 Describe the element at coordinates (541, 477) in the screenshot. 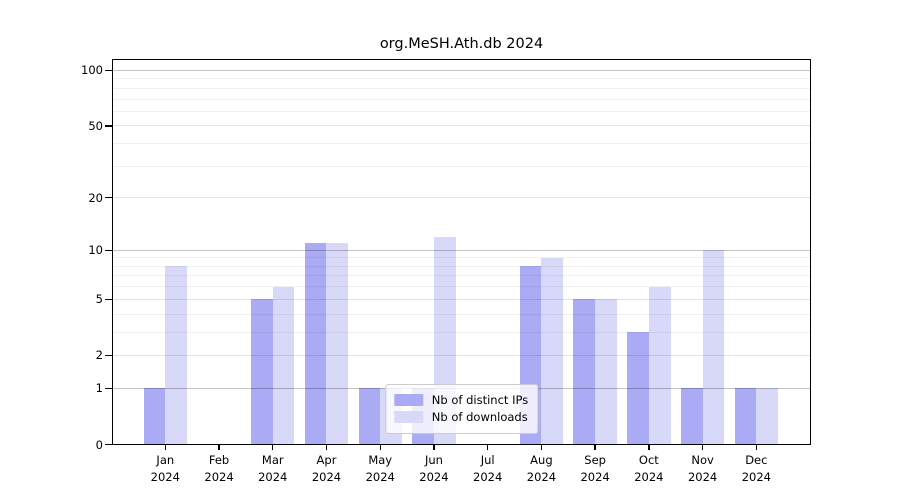

I see `x-tick-year-aug: 2024` at that location.